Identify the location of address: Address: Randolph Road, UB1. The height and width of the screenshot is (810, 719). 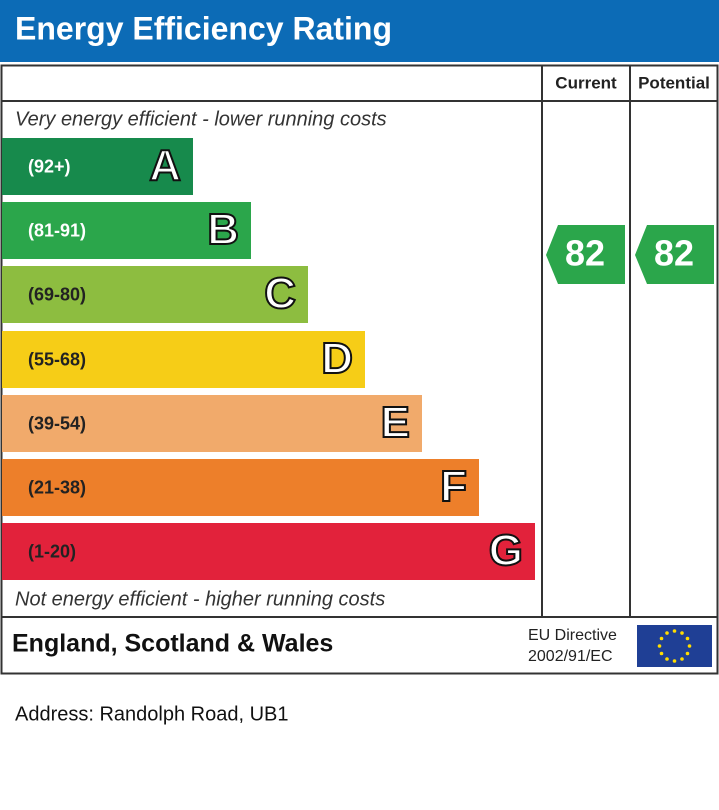
(152, 714).